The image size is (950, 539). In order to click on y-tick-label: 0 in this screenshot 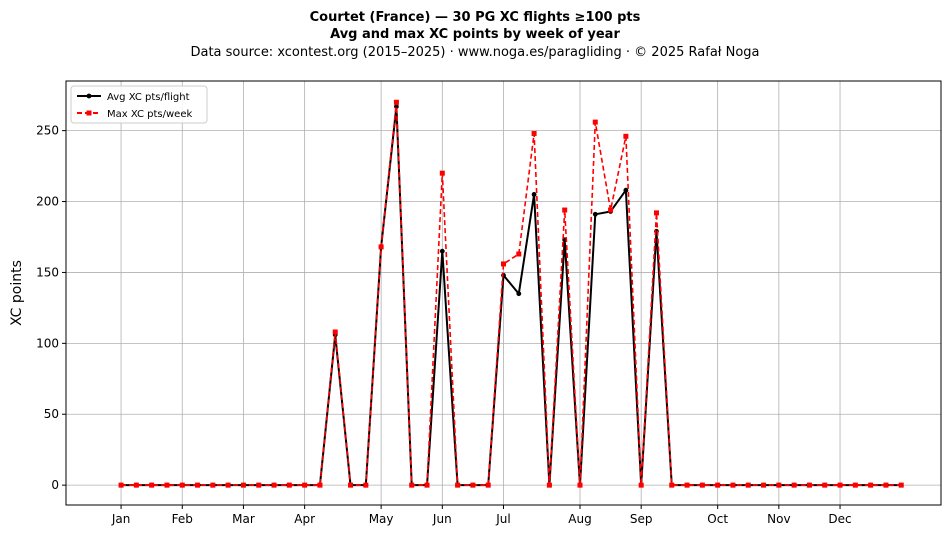, I will do `click(55, 485)`.